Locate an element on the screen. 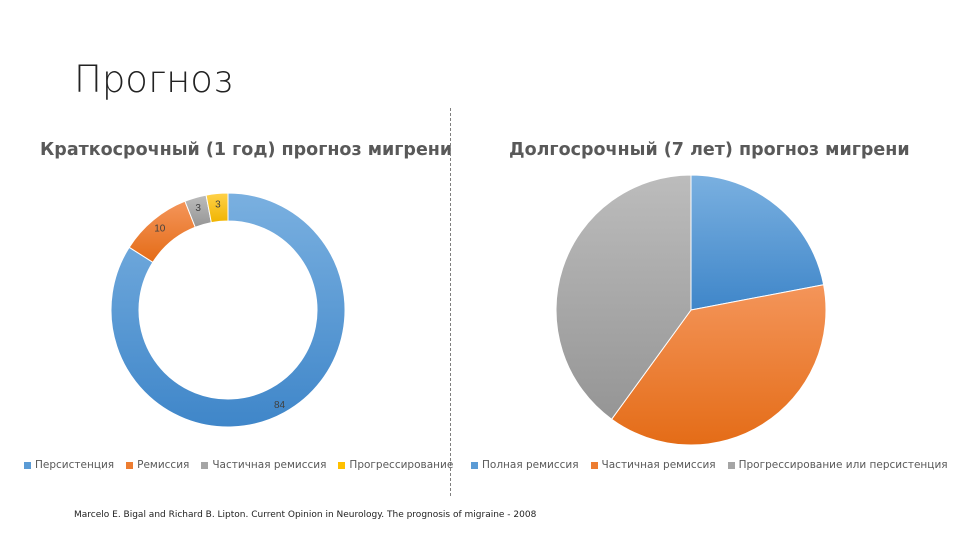  chart-title-short-term: Краткосрочный (1 год) прогноз мигрени is located at coordinates (246, 150).